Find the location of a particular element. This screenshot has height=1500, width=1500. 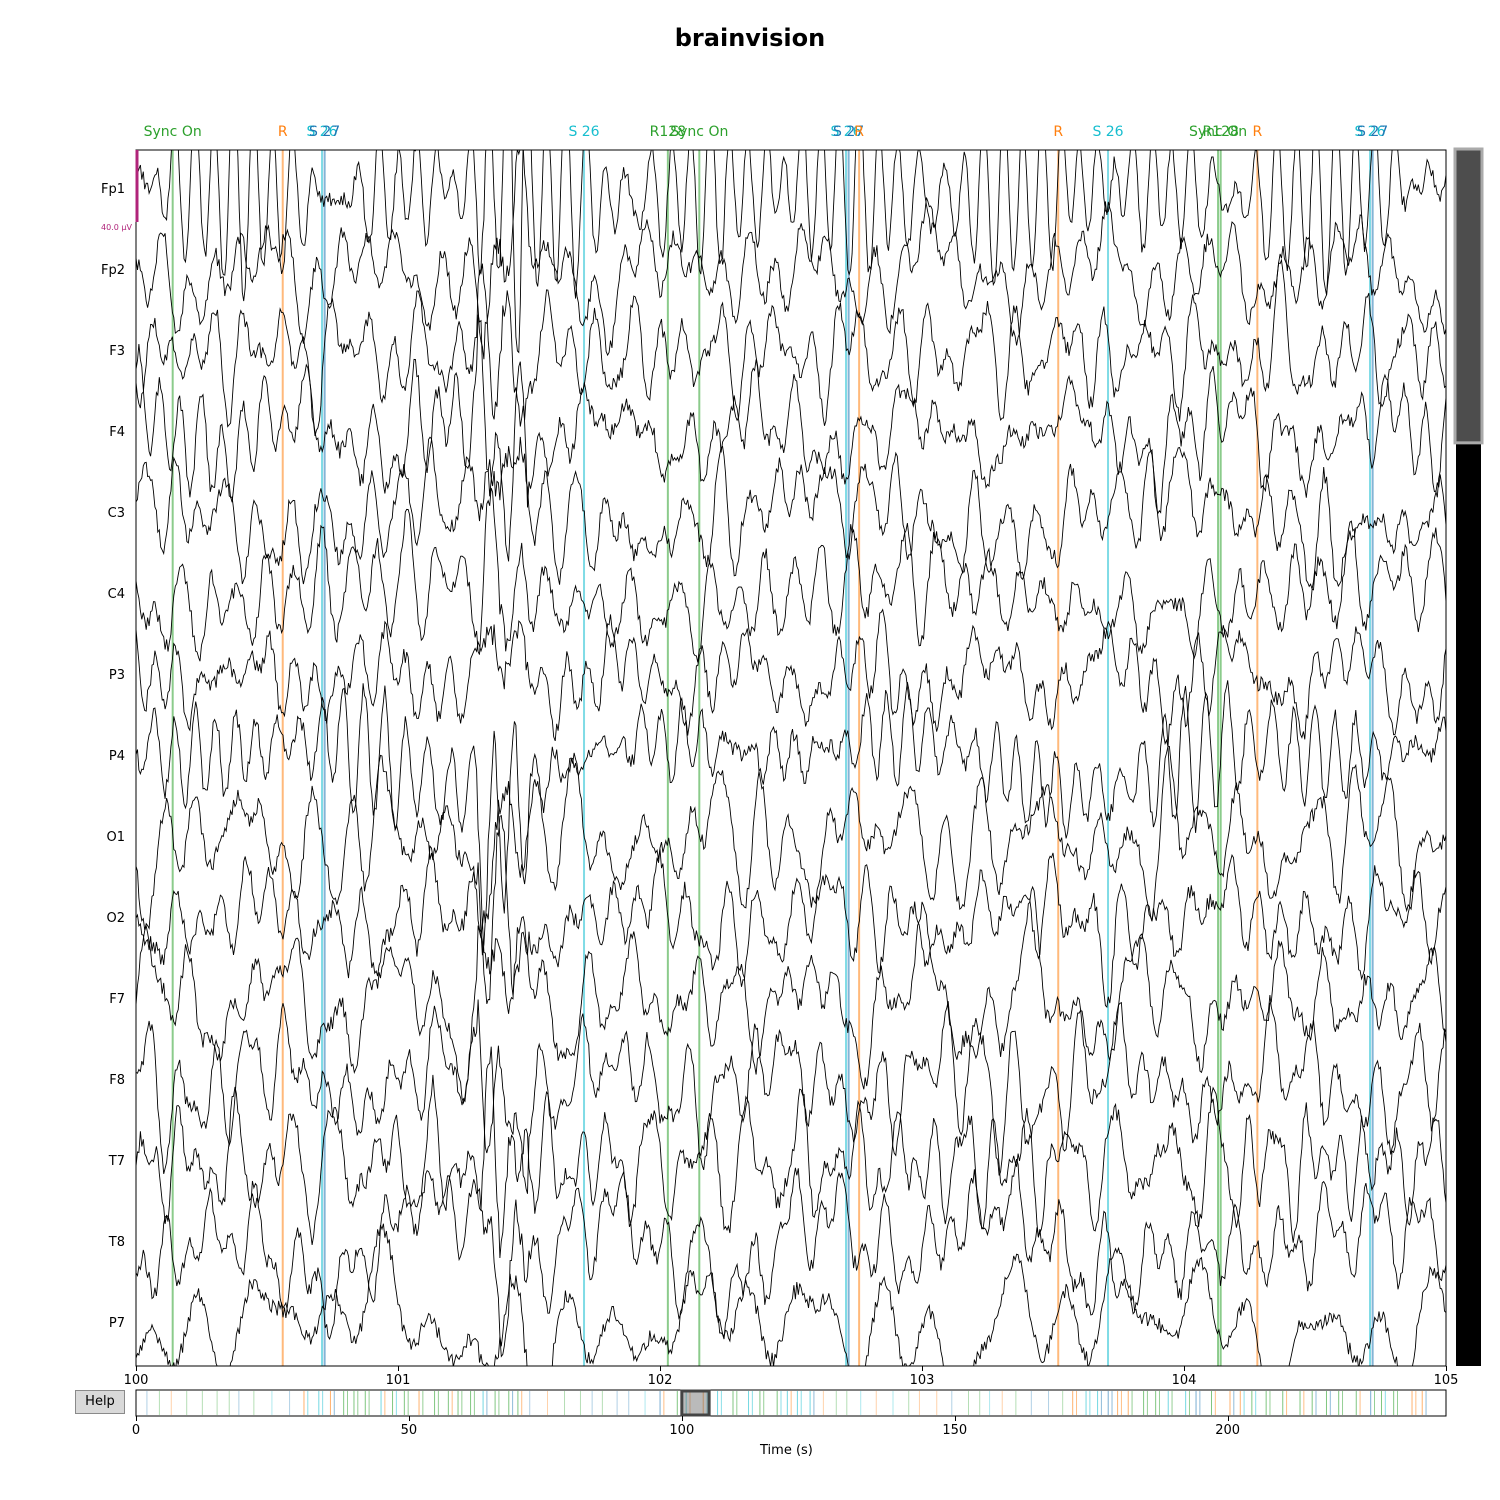

eeg-trace-f7 is located at coordinates (791, 995).